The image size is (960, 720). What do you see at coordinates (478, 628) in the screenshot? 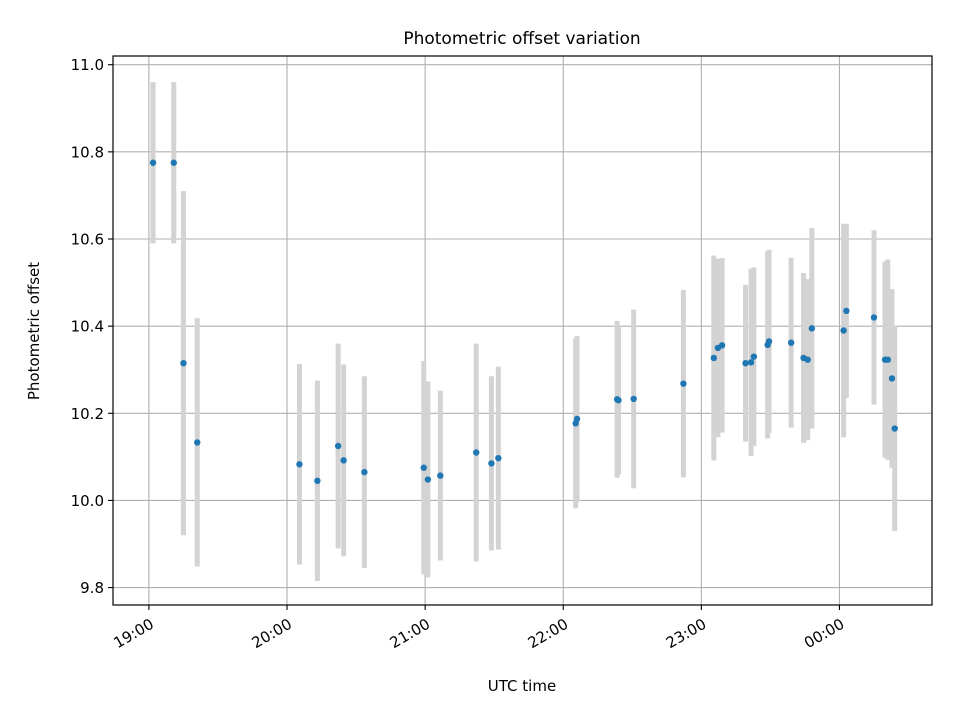
I see `x-axis-ticks: 19:00 20:00 21:00 22:00 23:00 00:00` at bounding box center [478, 628].